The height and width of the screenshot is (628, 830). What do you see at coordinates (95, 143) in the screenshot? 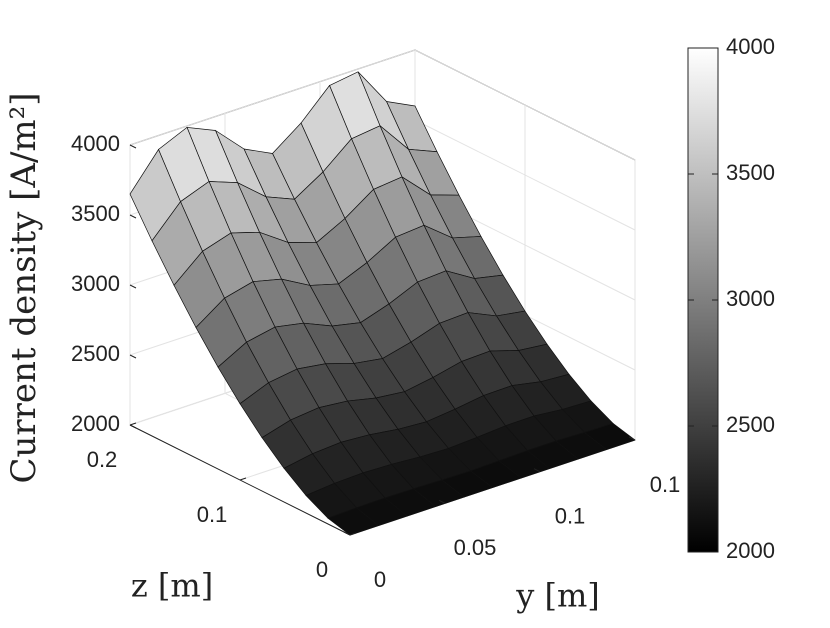
I see `v-tick-label: 4000` at bounding box center [95, 143].